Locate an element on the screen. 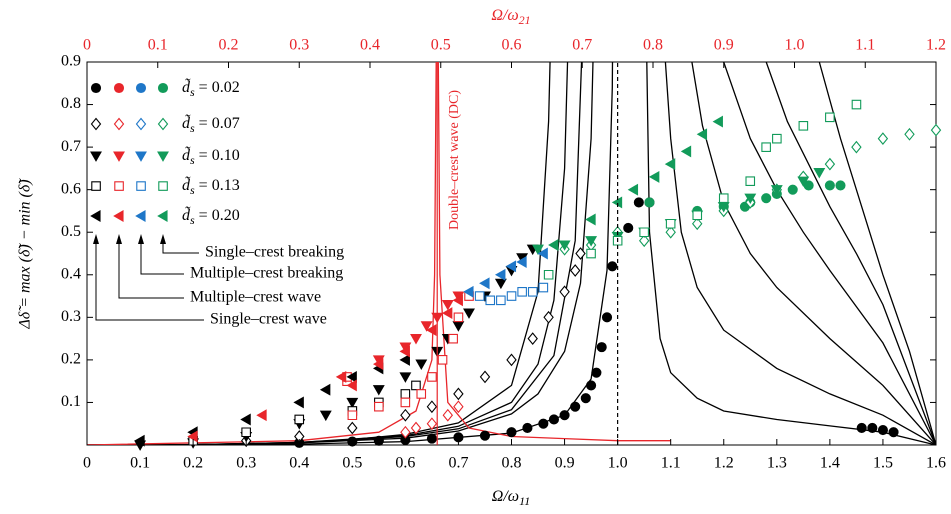 The height and width of the screenshot is (514, 951). x2-tick-label: 0.3 is located at coordinates (299, 45).